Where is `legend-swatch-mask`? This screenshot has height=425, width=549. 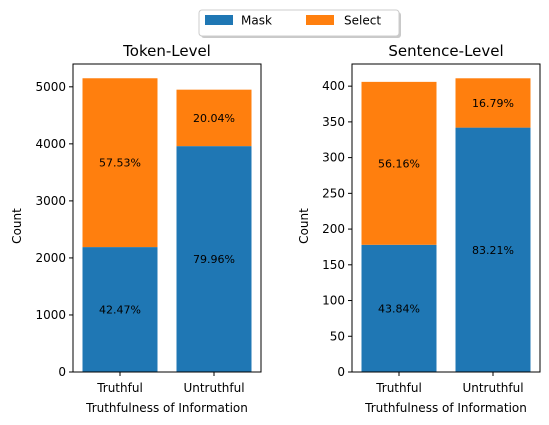
legend-swatch-mask is located at coordinates (219, 20).